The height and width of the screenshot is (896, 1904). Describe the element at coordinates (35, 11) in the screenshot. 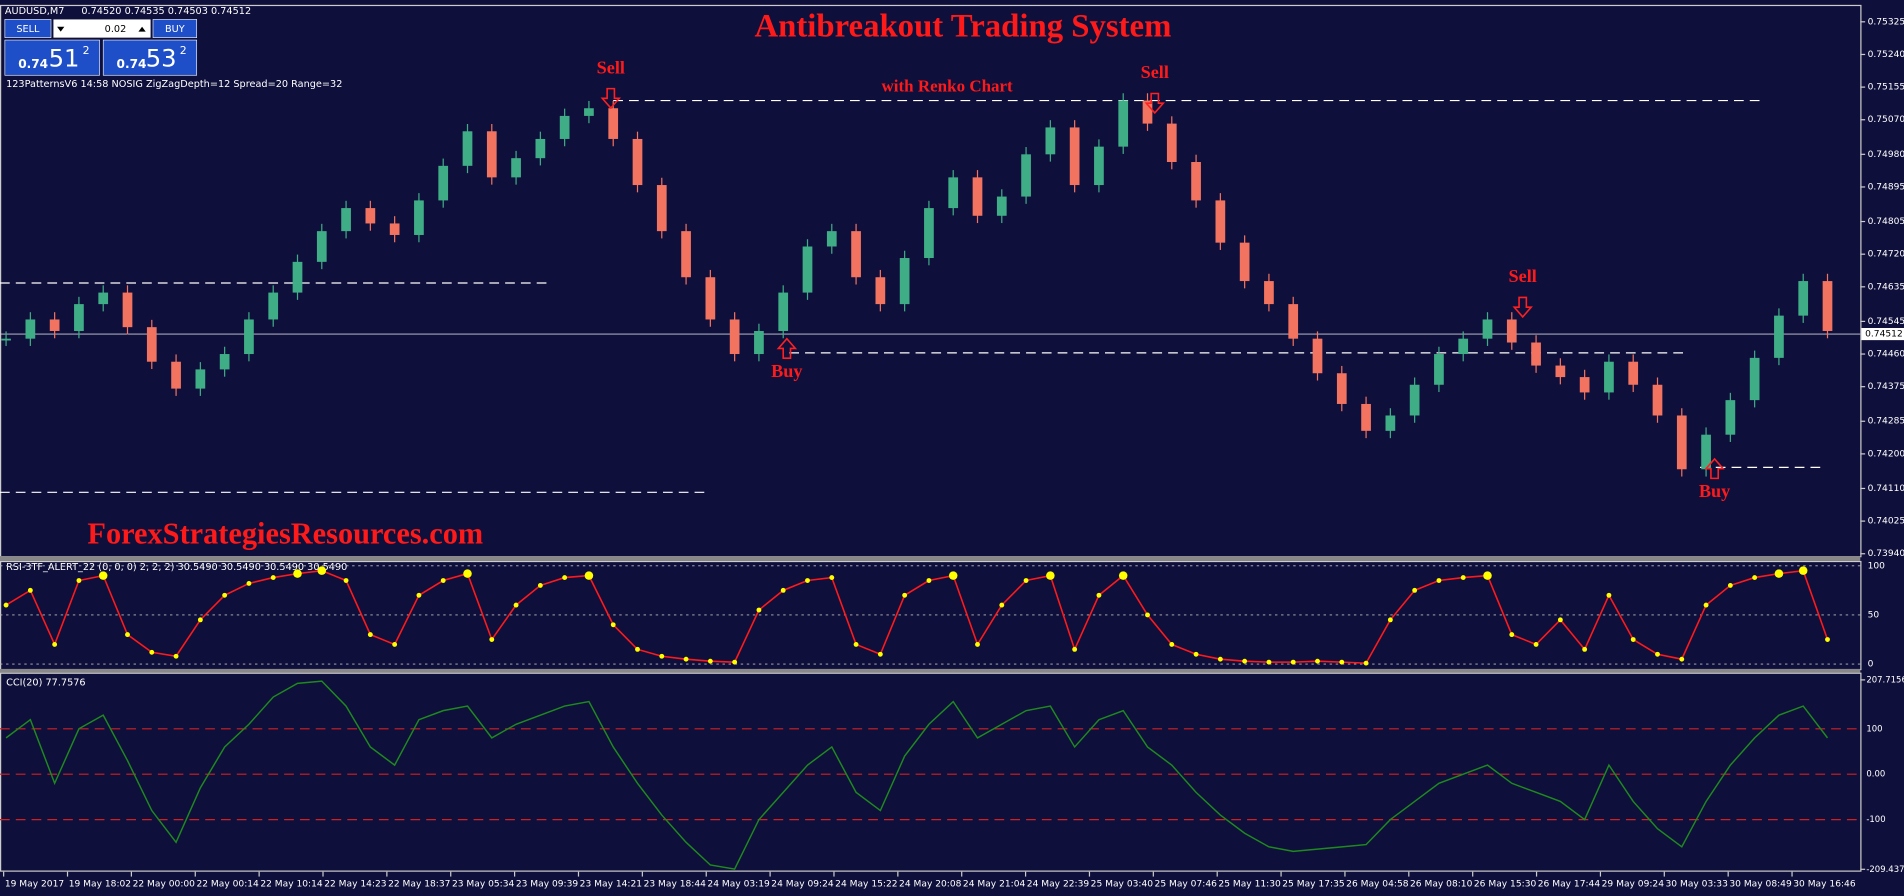

I see `symbol: AUDUSD,M7` at that location.